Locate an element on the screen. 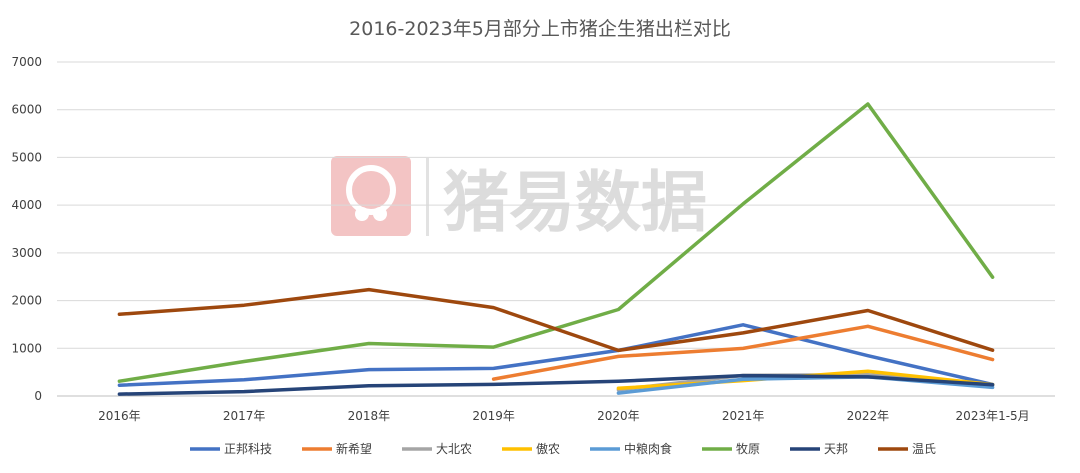 Image resolution: width=1080 pixels, height=473 pixels. legend-label: 傲农 is located at coordinates (548, 448).